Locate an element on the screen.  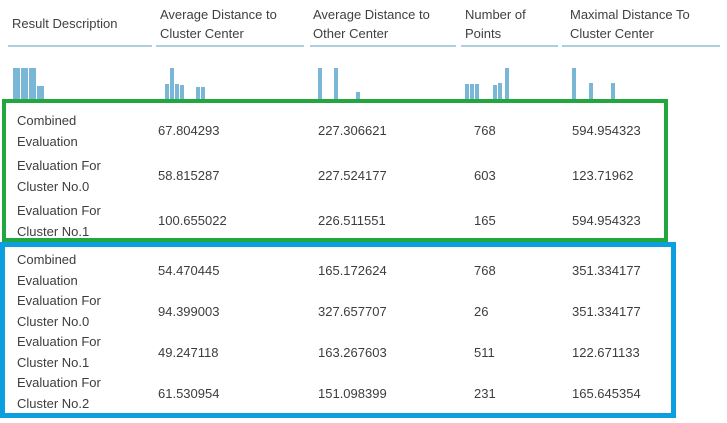
cell-avg-distance-other-center: 227.306621 is located at coordinates (352, 130).